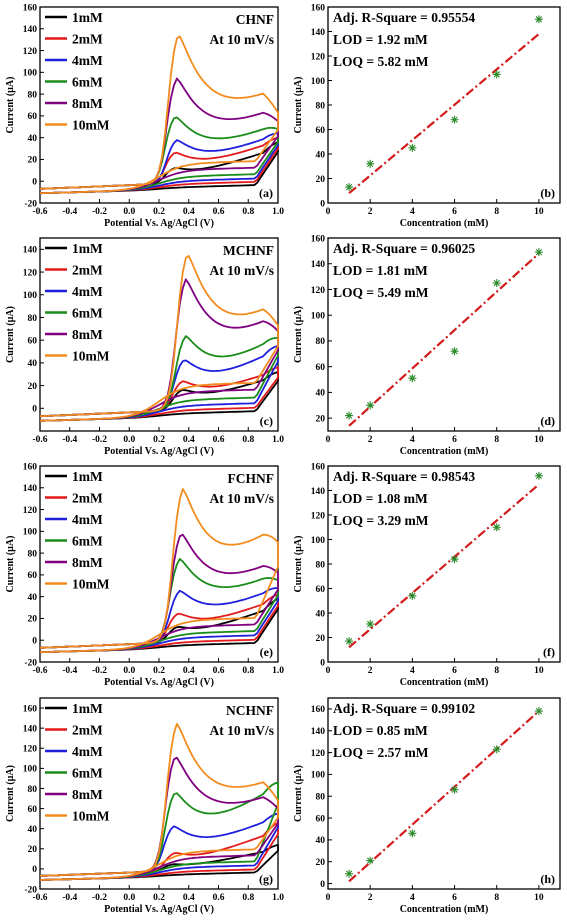 The width and height of the screenshot is (567, 924). I want to click on y-tick-label: 80, so click(321, 565).